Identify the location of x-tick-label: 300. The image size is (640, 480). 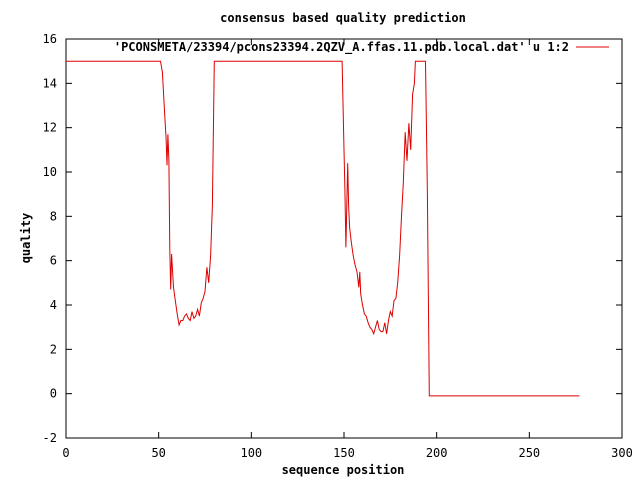
(622, 453).